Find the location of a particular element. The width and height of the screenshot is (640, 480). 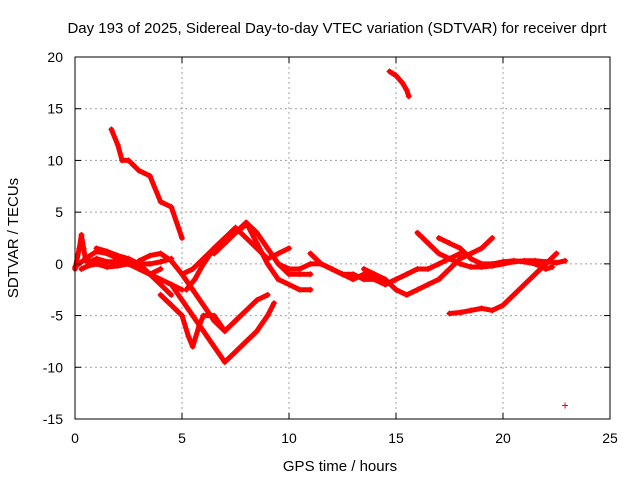

x-tick-label: 0 is located at coordinates (75, 438).